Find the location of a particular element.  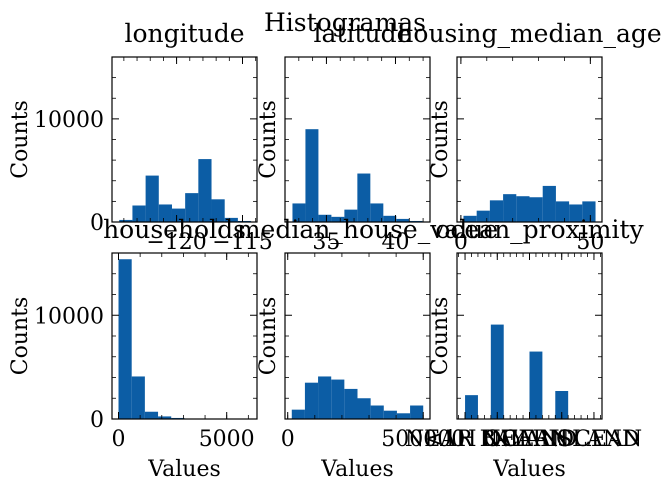

x-tick-label: 40 is located at coordinates (395, 242).